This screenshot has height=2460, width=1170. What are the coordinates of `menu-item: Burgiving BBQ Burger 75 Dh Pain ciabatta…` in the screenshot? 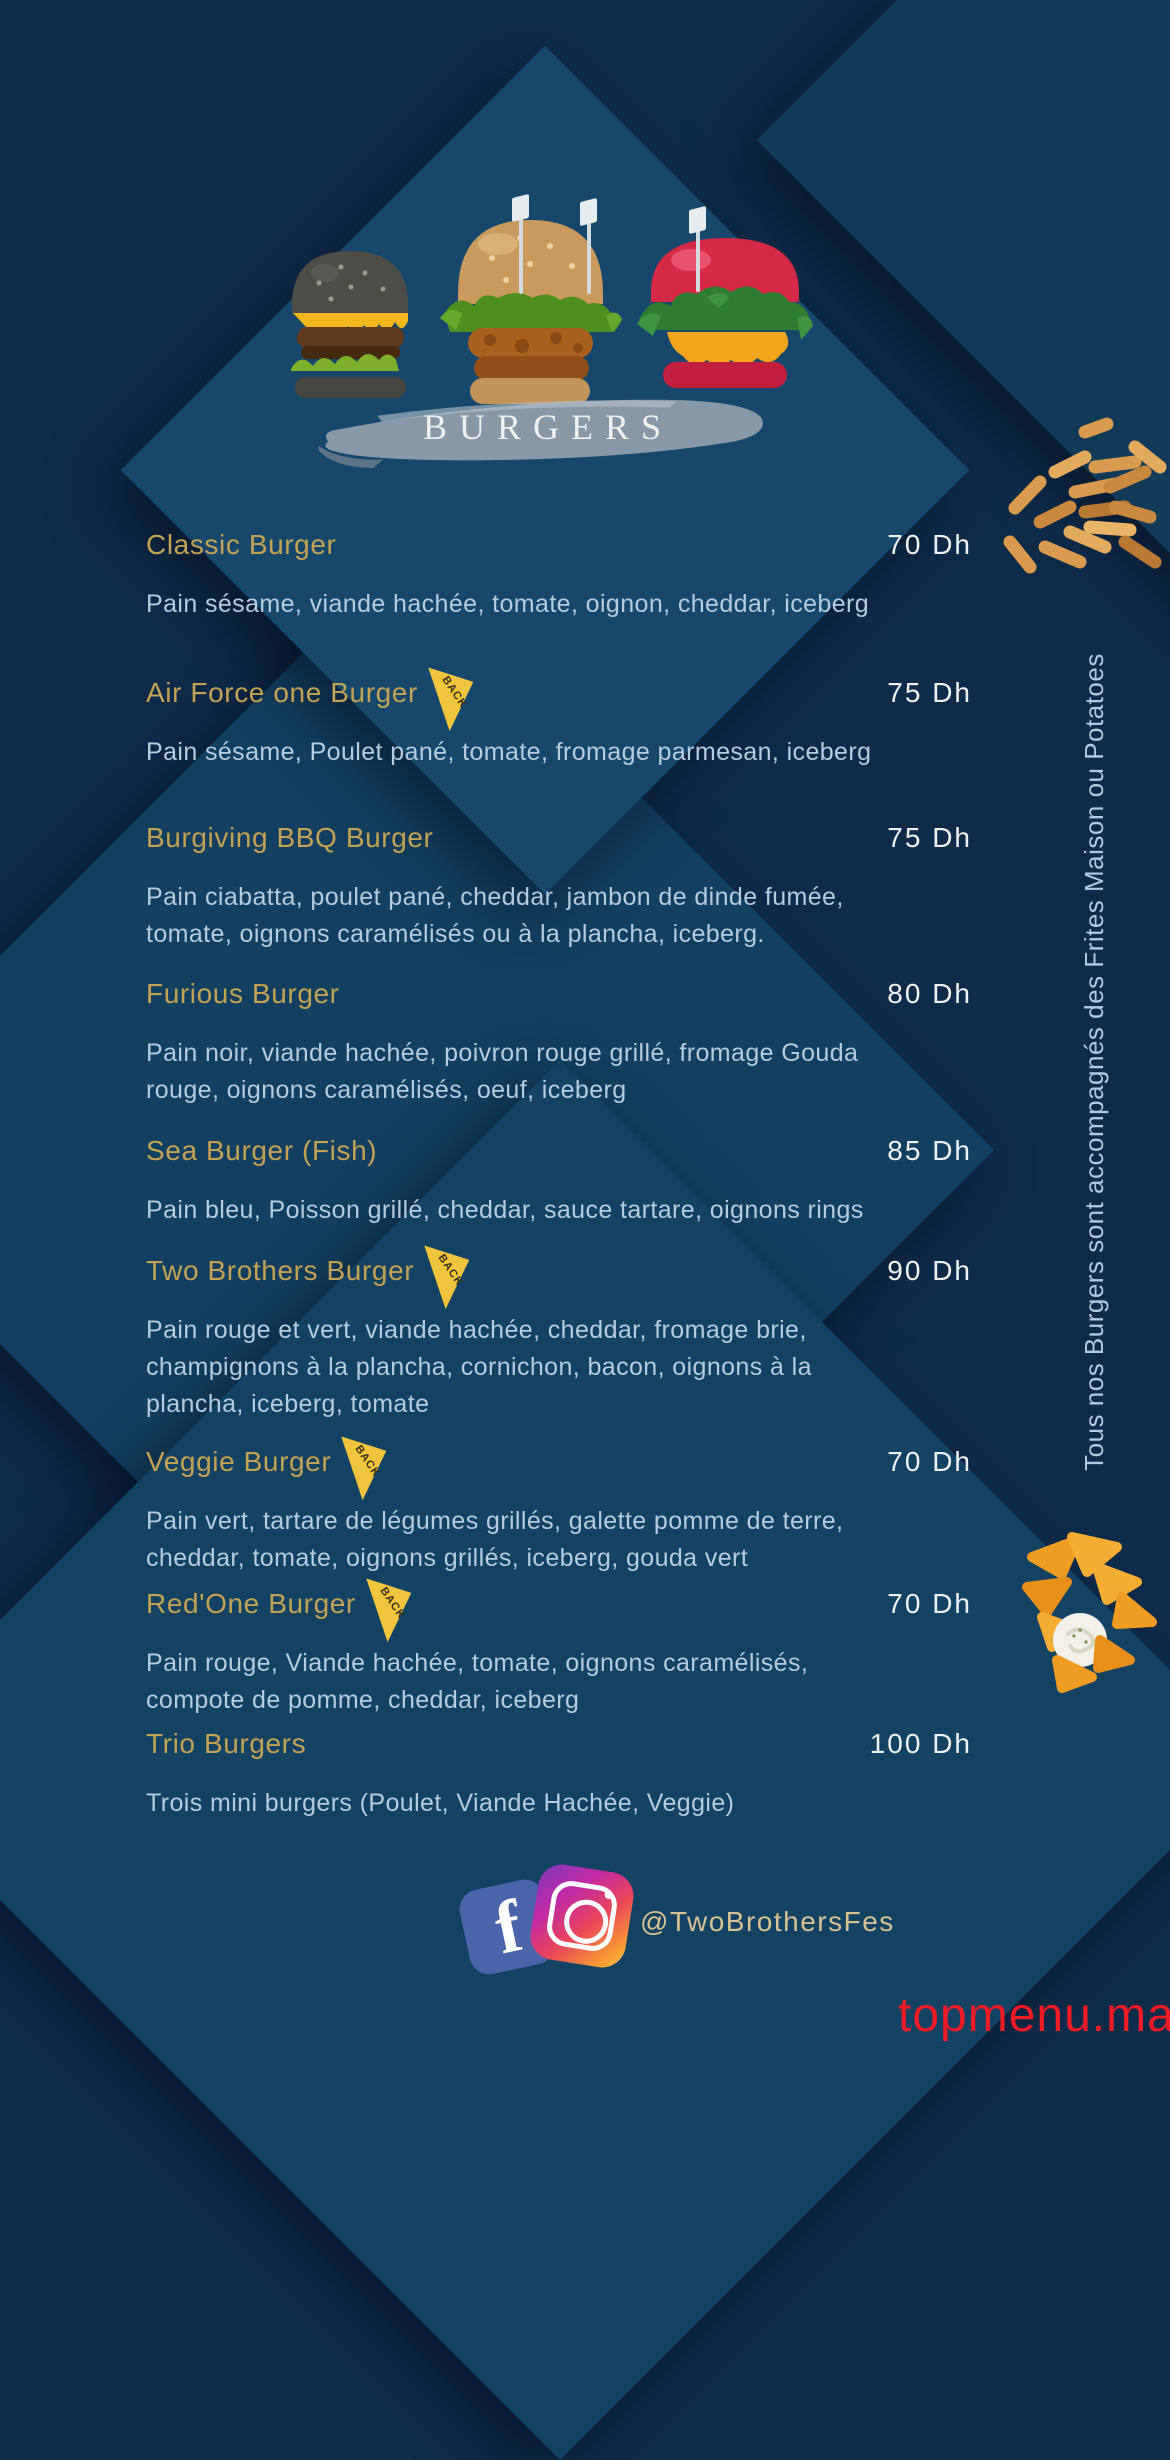 It's located at (559, 887).